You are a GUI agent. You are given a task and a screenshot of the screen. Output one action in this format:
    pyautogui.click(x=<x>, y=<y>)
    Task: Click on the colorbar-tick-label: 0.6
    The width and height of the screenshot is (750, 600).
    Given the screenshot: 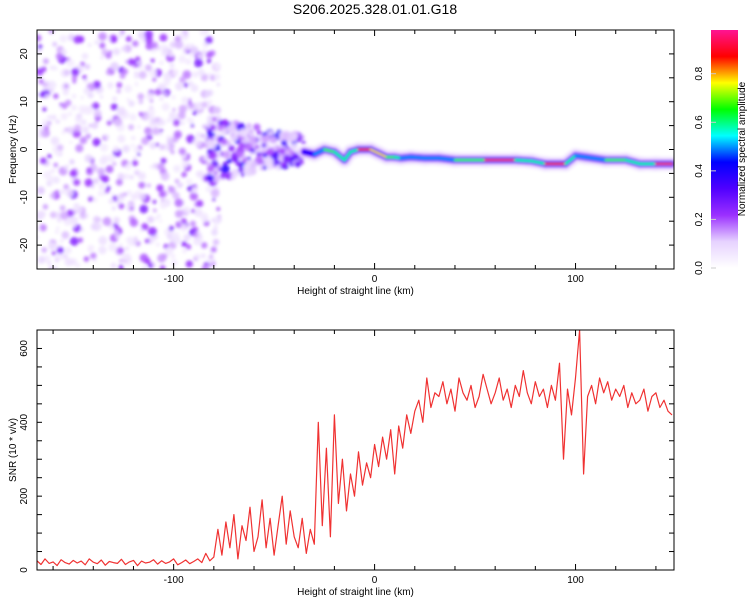 What is the action you would take?
    pyautogui.click(x=699, y=122)
    